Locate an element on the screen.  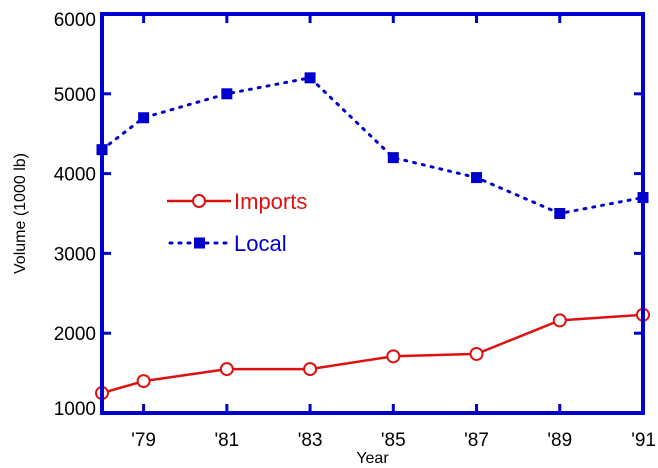
x-tick-label: '87 is located at coordinates (476, 440).